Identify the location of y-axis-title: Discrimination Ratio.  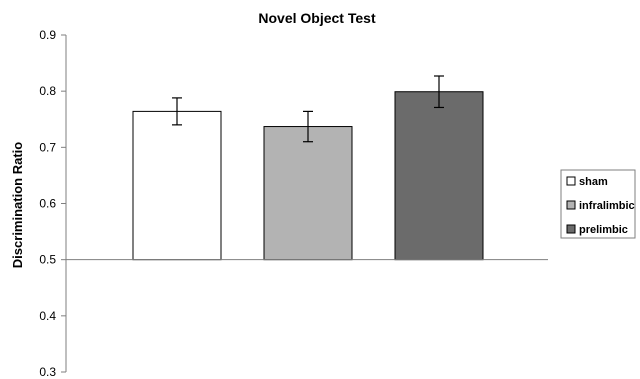
(17, 205).